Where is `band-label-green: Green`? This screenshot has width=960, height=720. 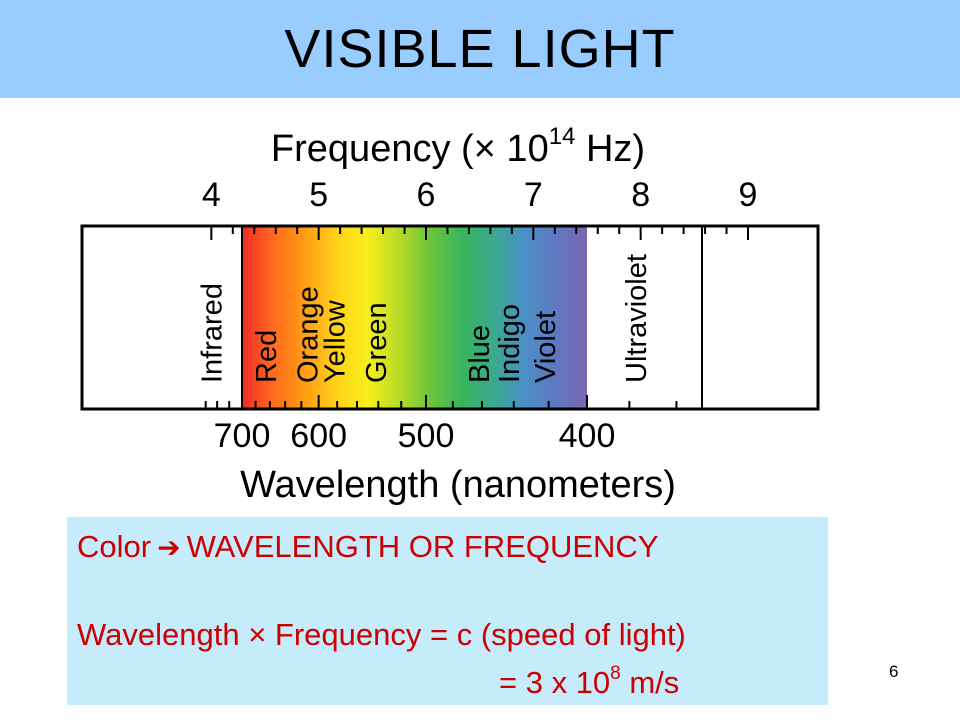
band-label-green: Green is located at coordinates (377, 342).